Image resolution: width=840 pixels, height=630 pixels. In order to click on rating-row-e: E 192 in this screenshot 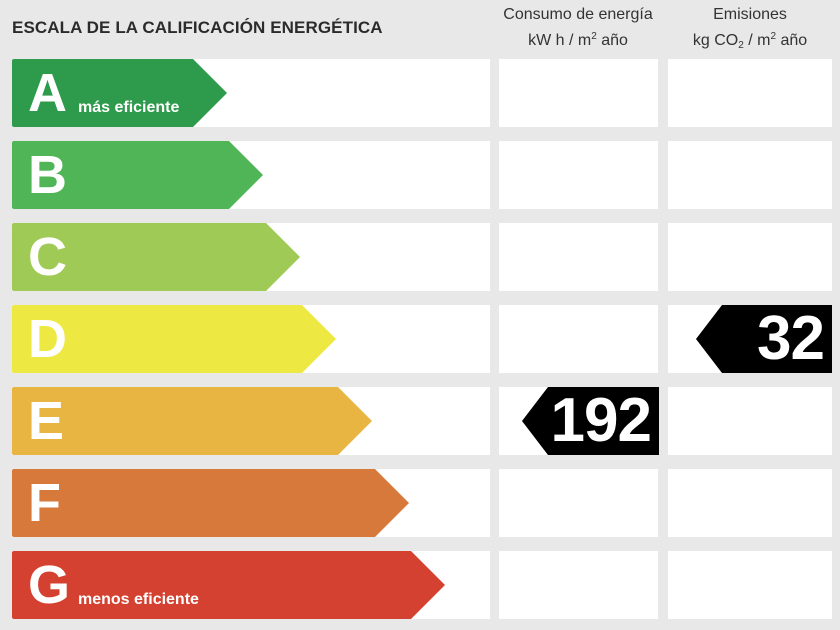, I will do `click(420, 421)`.